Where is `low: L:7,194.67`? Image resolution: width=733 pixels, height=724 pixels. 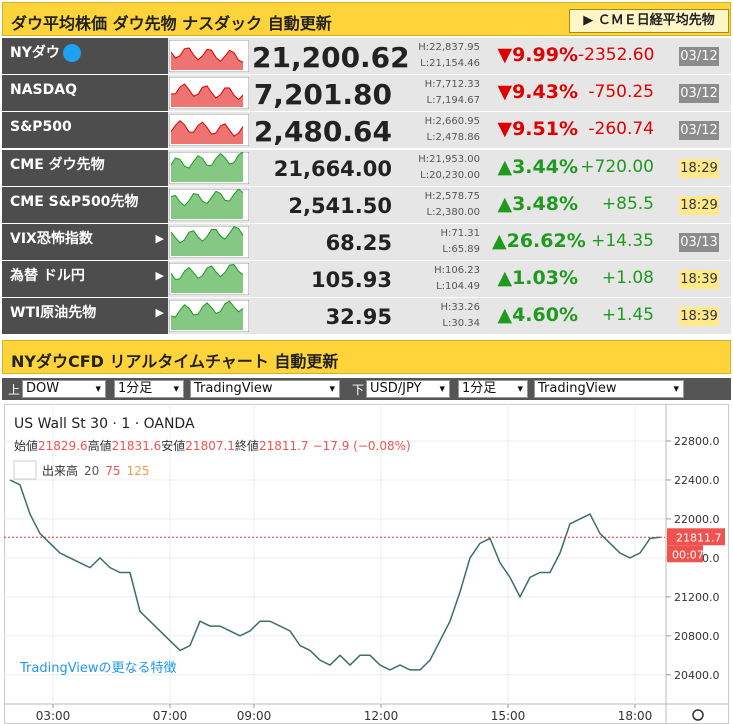 low: L:7,194.67 is located at coordinates (453, 101).